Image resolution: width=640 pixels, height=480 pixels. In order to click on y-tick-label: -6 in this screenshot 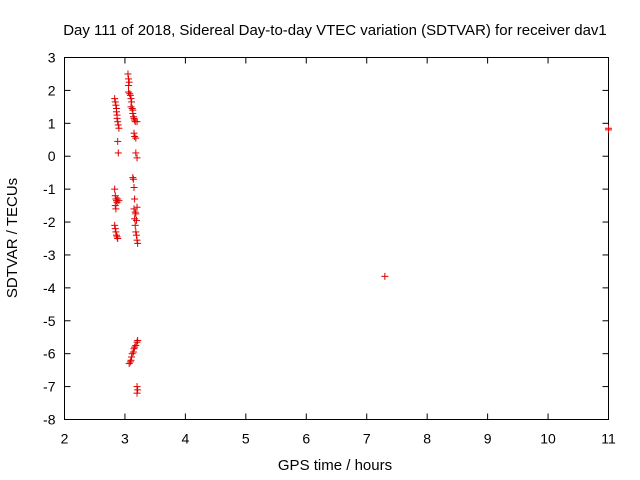, I will do `click(49, 354)`.